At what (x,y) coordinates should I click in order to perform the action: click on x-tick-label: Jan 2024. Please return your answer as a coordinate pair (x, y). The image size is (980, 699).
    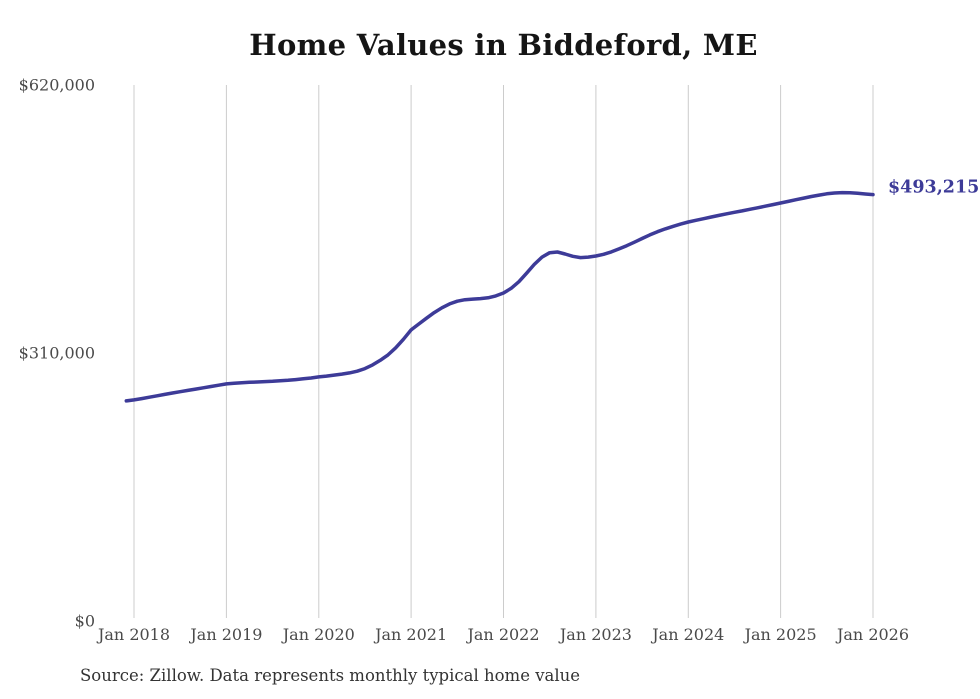
    Looking at the image, I should click on (687, 634).